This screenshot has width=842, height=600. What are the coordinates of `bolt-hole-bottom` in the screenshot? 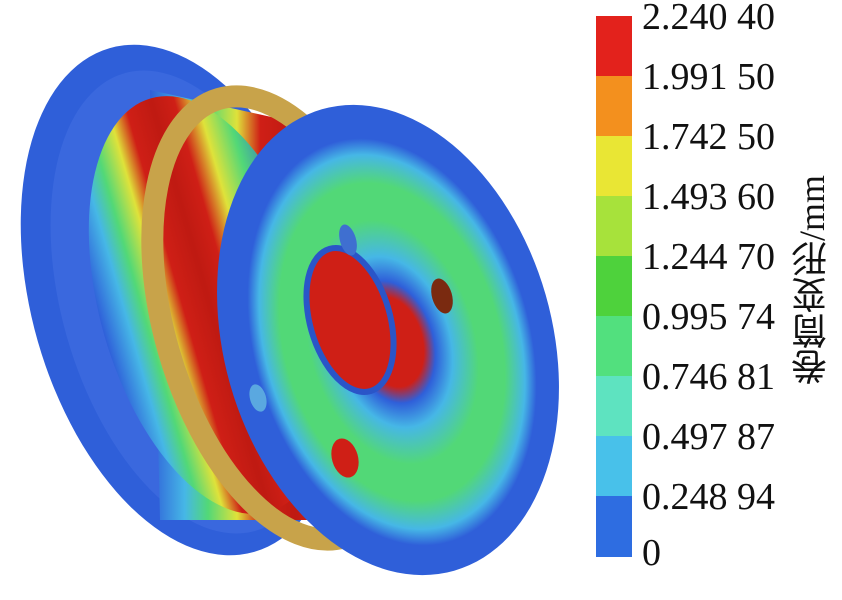 It's located at (345, 458).